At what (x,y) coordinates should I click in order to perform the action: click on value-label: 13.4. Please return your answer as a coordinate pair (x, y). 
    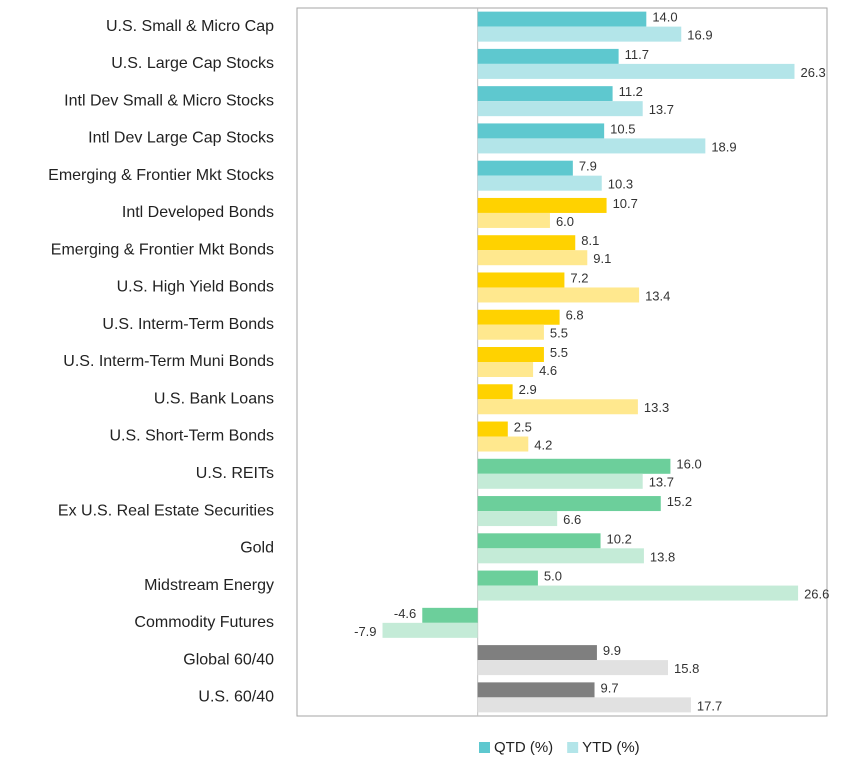
    Looking at the image, I should click on (657, 295).